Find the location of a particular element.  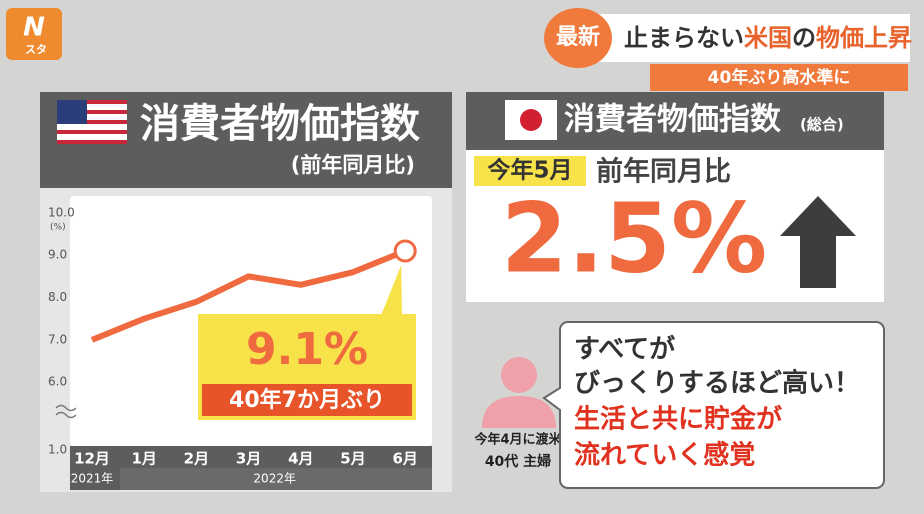

header-band is located at coordinates (735, 38).